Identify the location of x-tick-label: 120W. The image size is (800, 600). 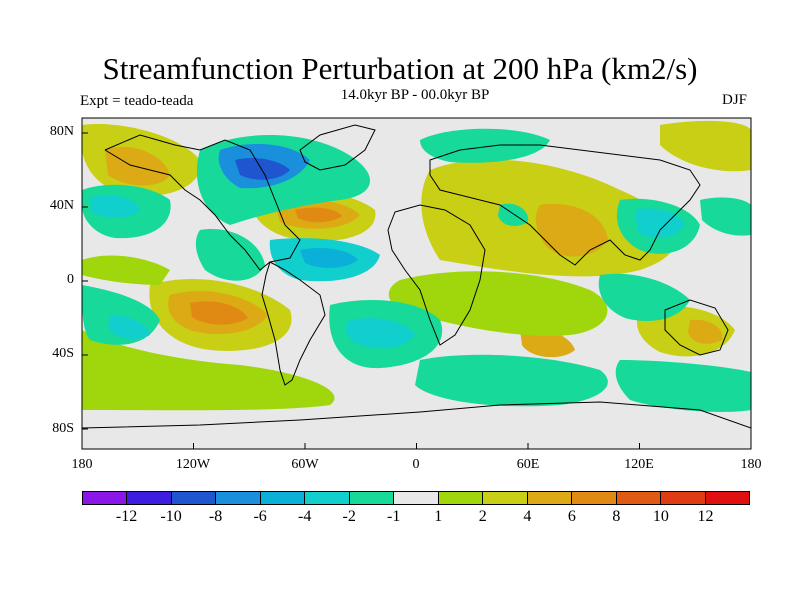
(193, 464).